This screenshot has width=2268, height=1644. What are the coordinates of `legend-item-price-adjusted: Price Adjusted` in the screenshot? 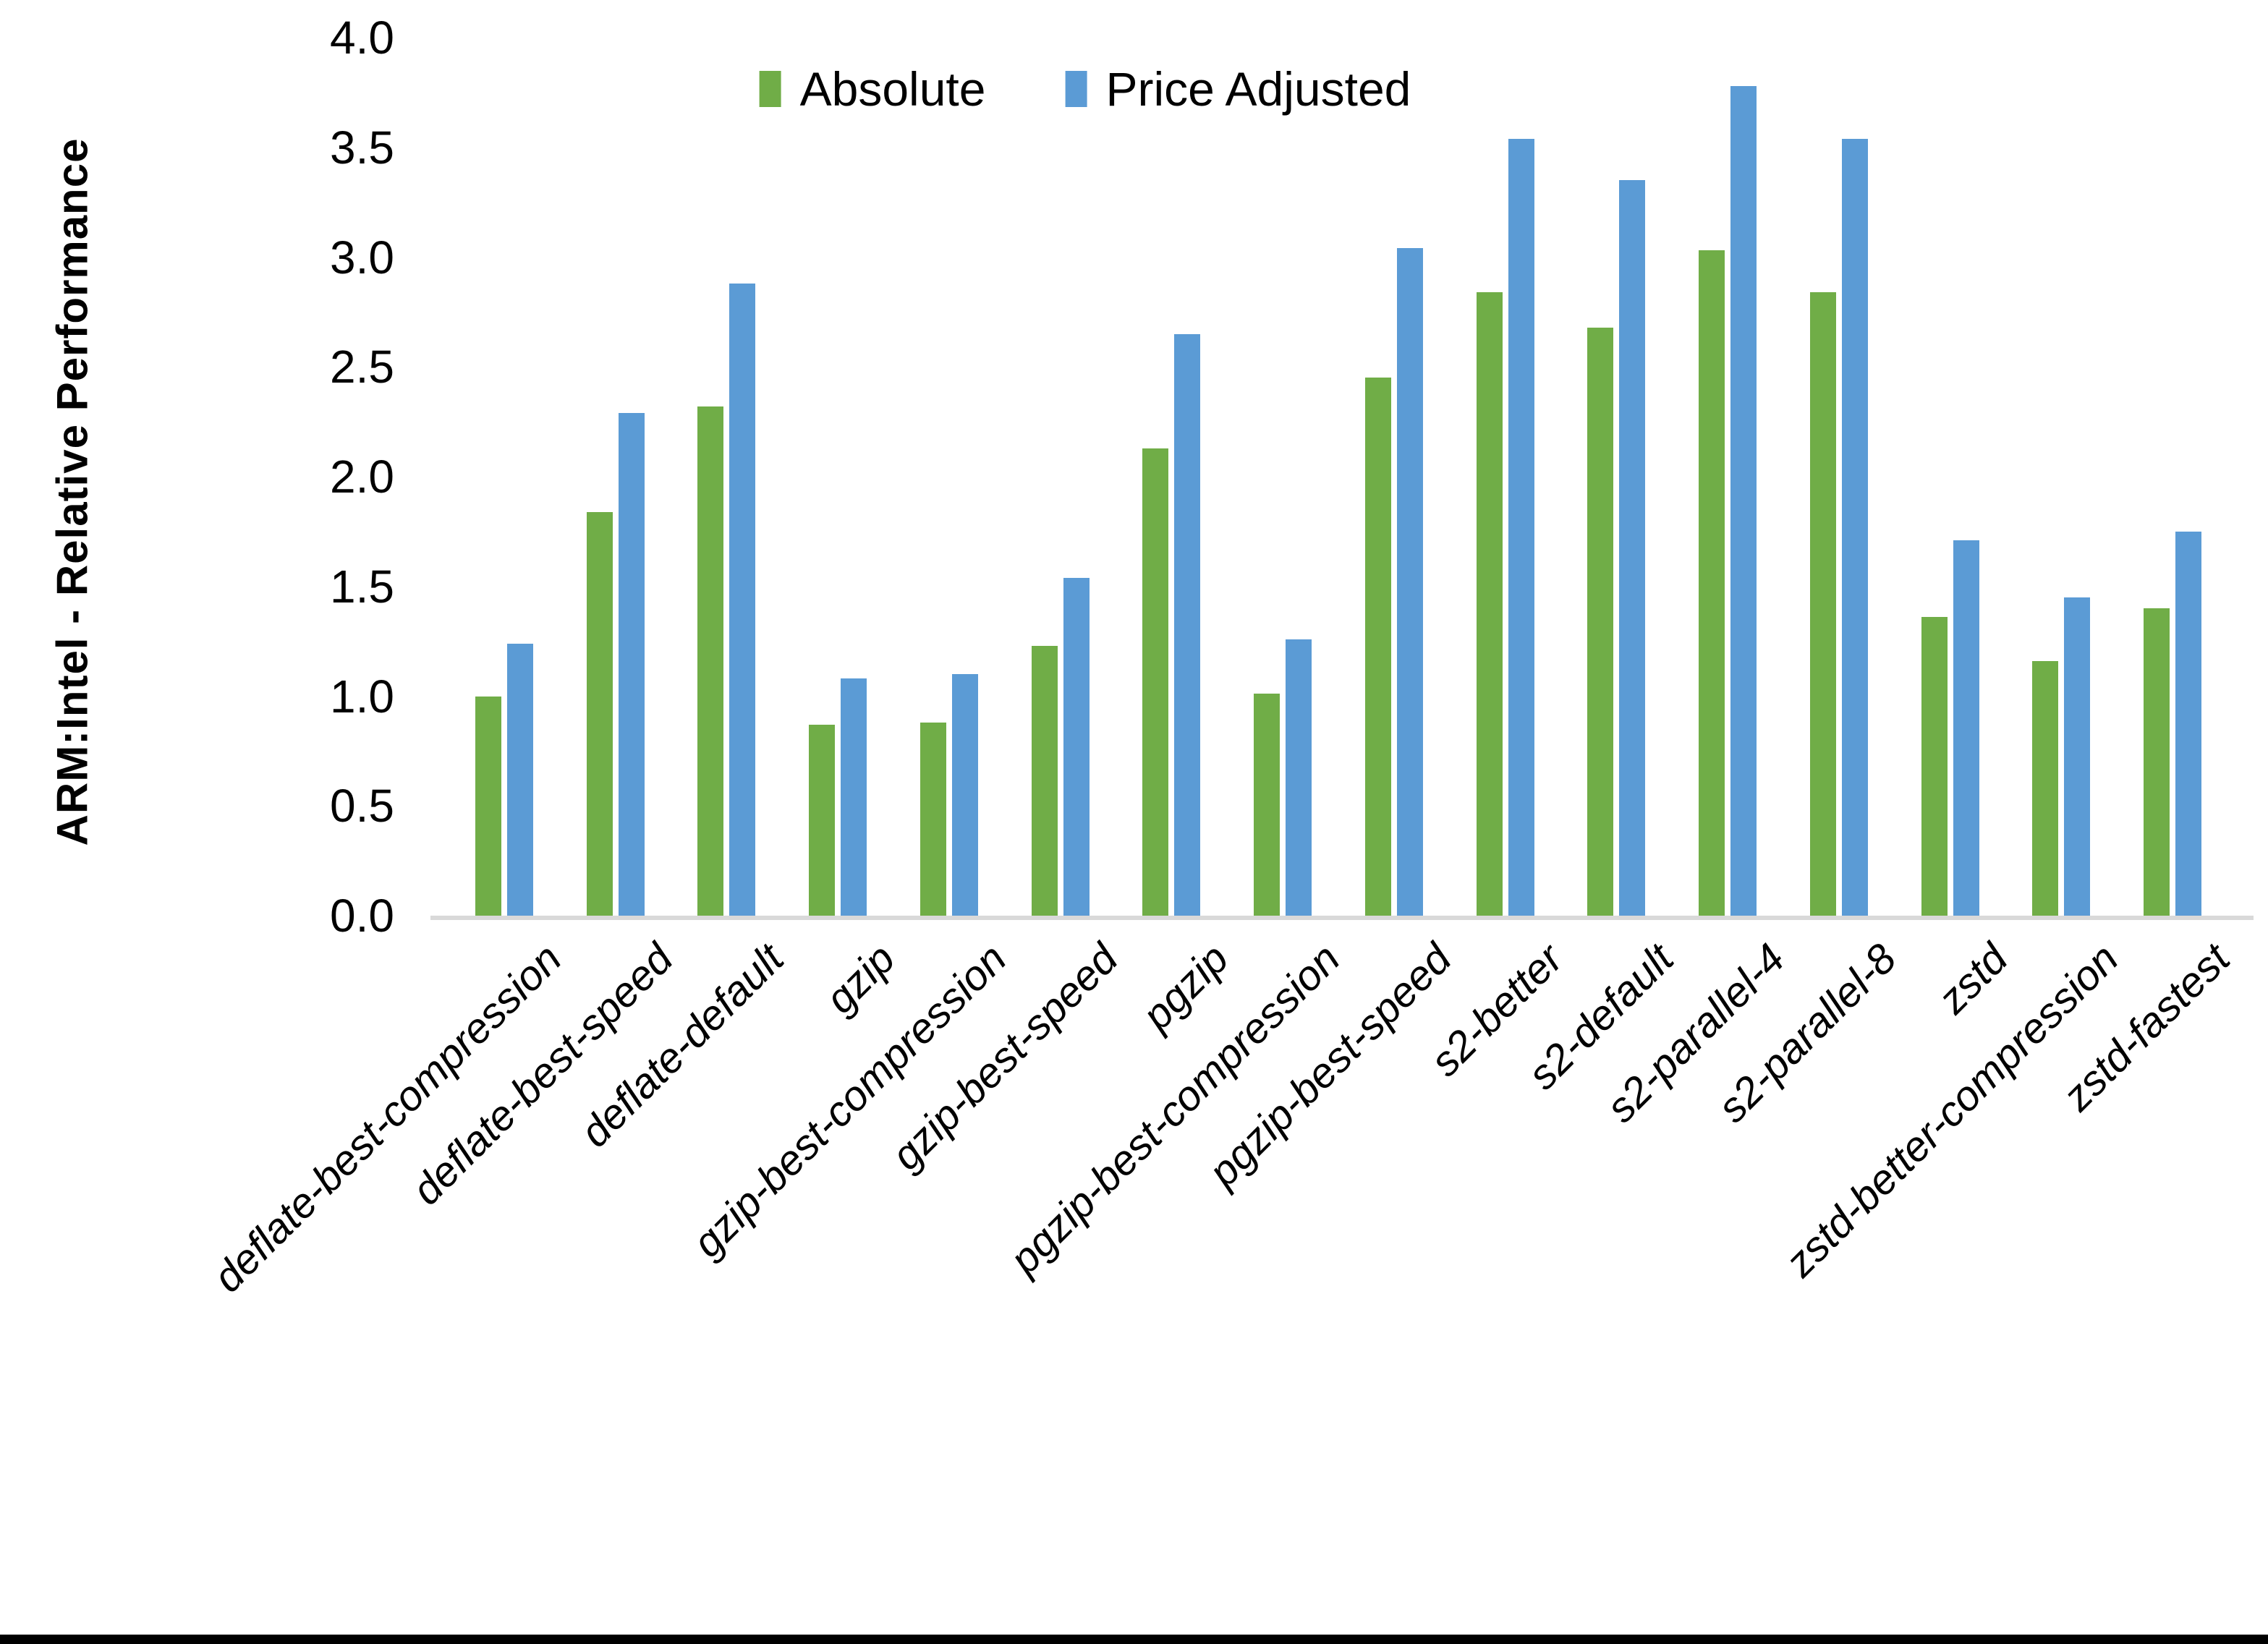 It's located at (1238, 88).